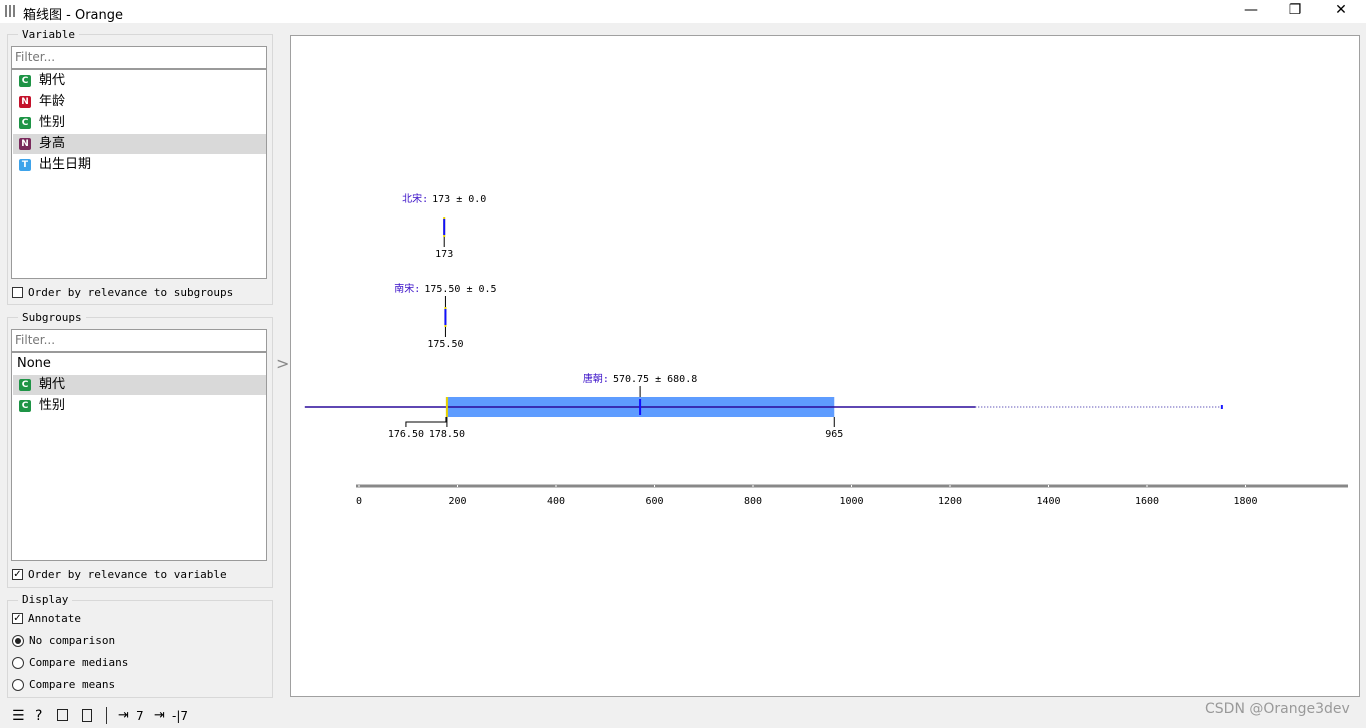 The height and width of the screenshot is (728, 1366). What do you see at coordinates (123, 715) in the screenshot?
I see `input-icon: ⇥` at bounding box center [123, 715].